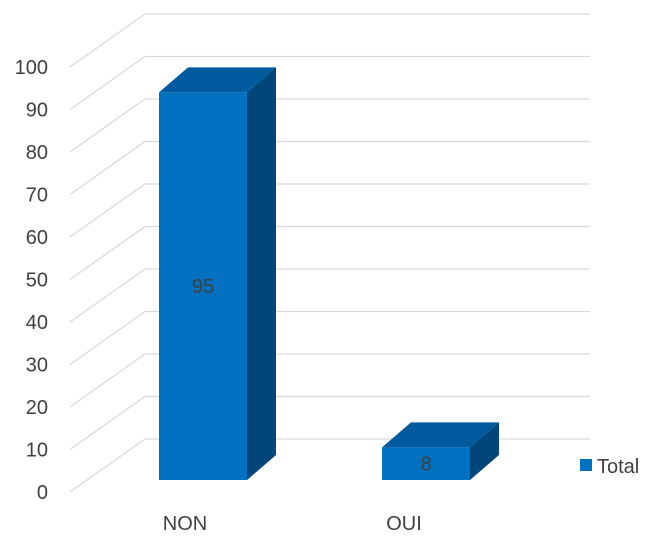 The width and height of the screenshot is (654, 537). What do you see at coordinates (42, 493) in the screenshot?
I see `y-tick-label: 0` at bounding box center [42, 493].